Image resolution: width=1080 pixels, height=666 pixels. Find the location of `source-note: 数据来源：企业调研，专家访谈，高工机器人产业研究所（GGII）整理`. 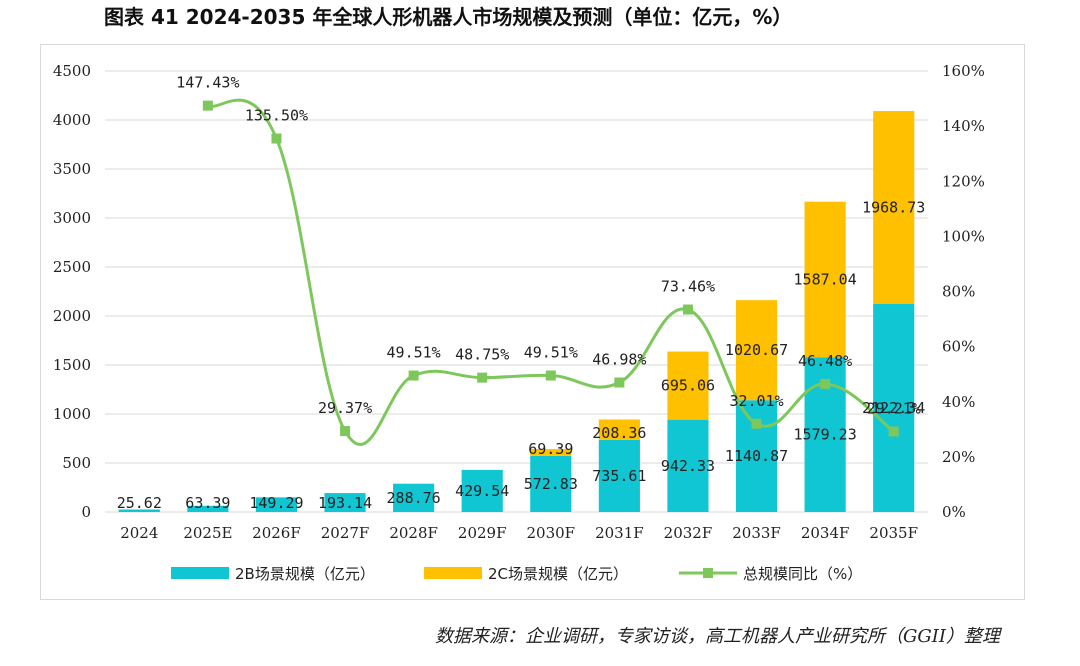

source-note: 数据来源：企业调研，专家访谈，高工机器人产业研究所（GGII）整理 is located at coordinates (717, 636).